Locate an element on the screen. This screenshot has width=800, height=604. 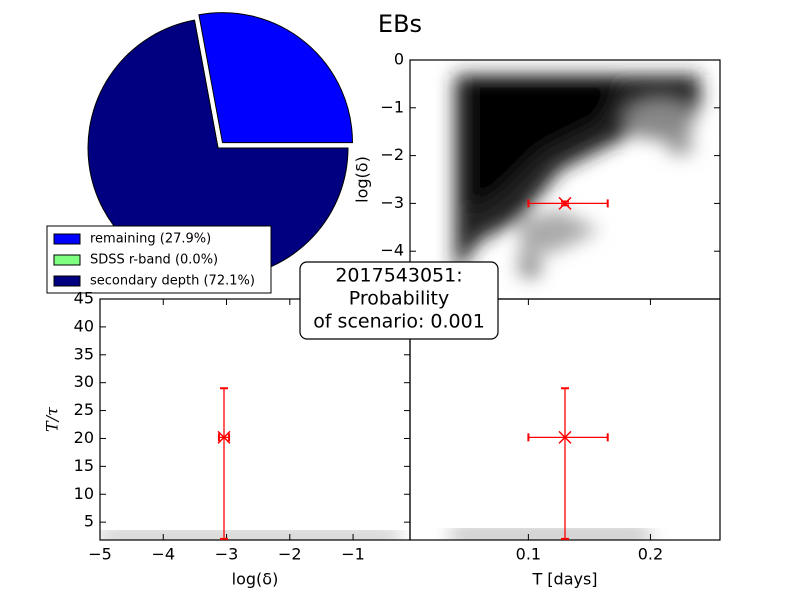
legend-box is located at coordinates (159, 259).